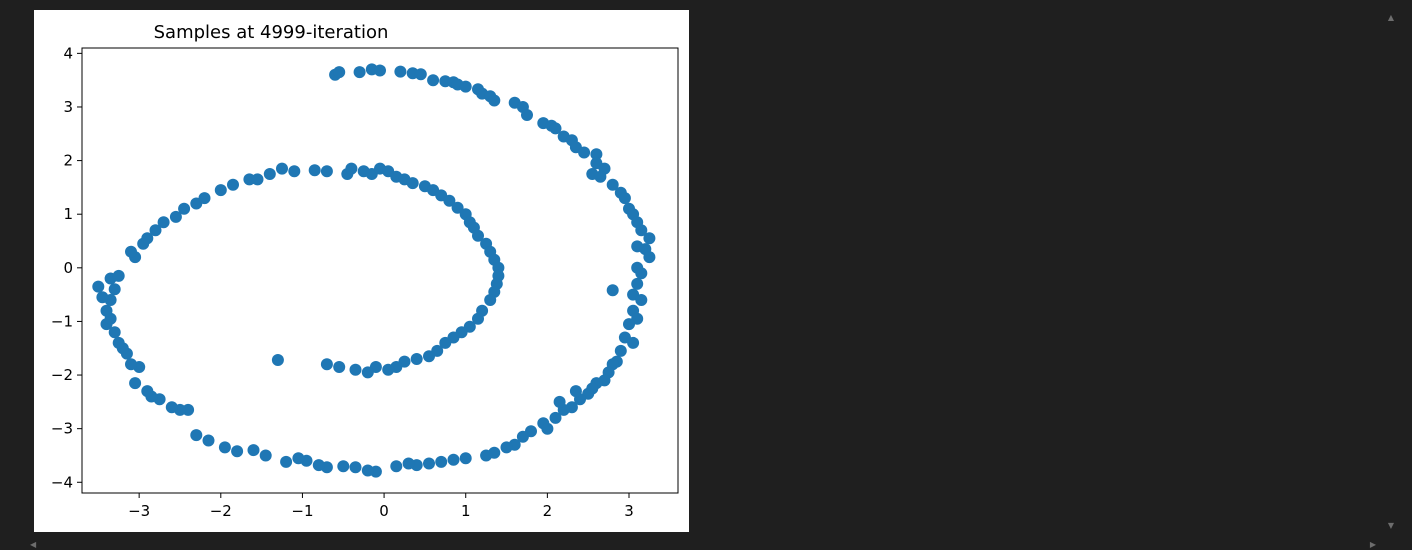 This screenshot has width=1412, height=550. Describe the element at coordinates (548, 511) in the screenshot. I see `x-tick-label: 2` at that location.